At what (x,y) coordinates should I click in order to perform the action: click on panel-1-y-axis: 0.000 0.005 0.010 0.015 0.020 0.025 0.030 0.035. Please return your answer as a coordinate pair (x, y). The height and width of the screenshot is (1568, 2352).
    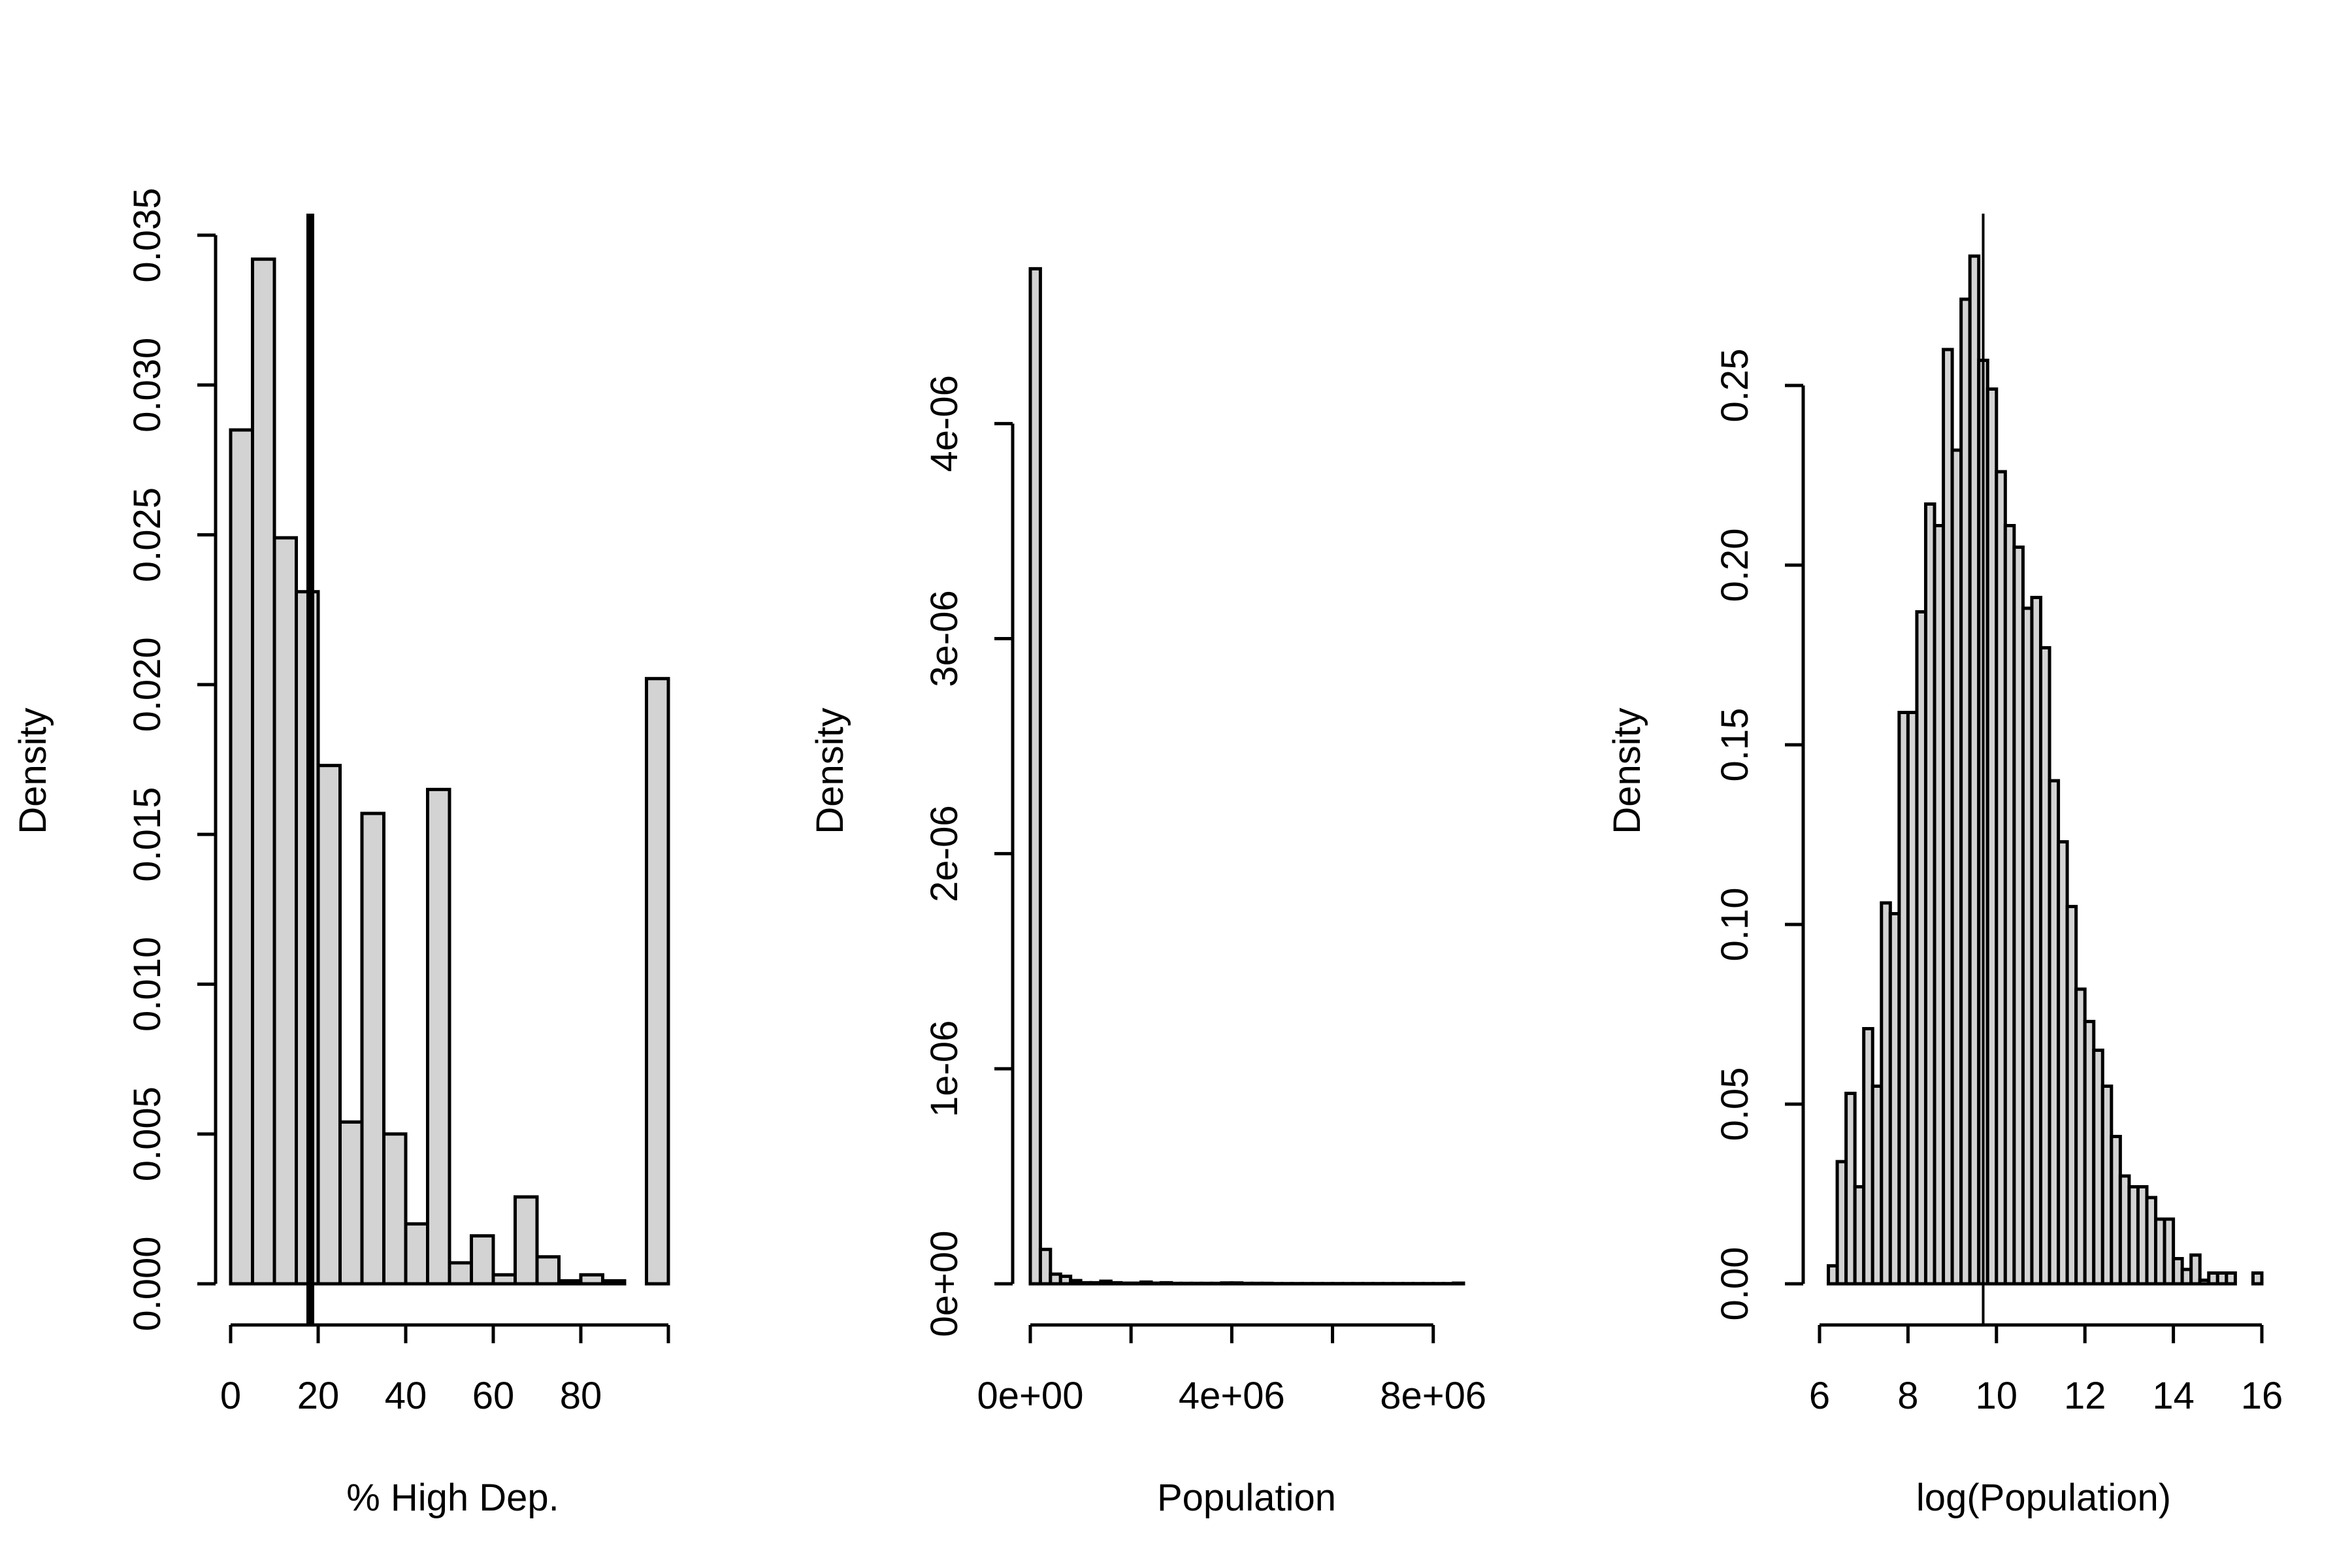
    Looking at the image, I should click on (172, 759).